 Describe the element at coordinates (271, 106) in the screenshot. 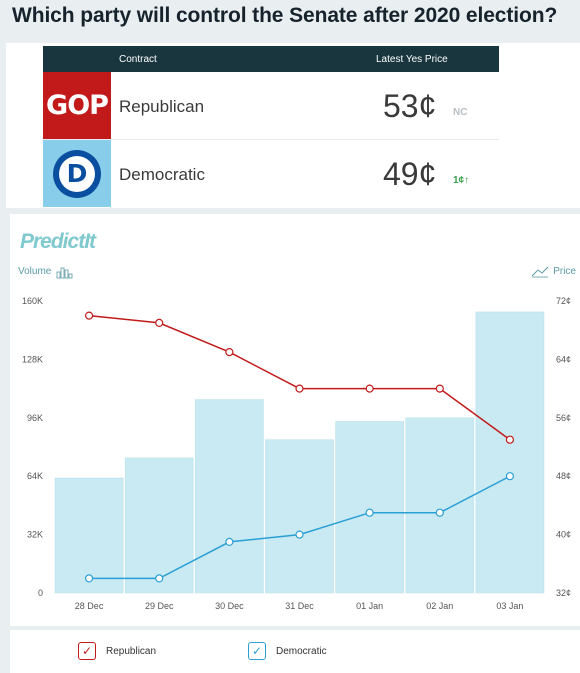

I see `contract-row-republican: GOP Republican 53¢ NC` at that location.